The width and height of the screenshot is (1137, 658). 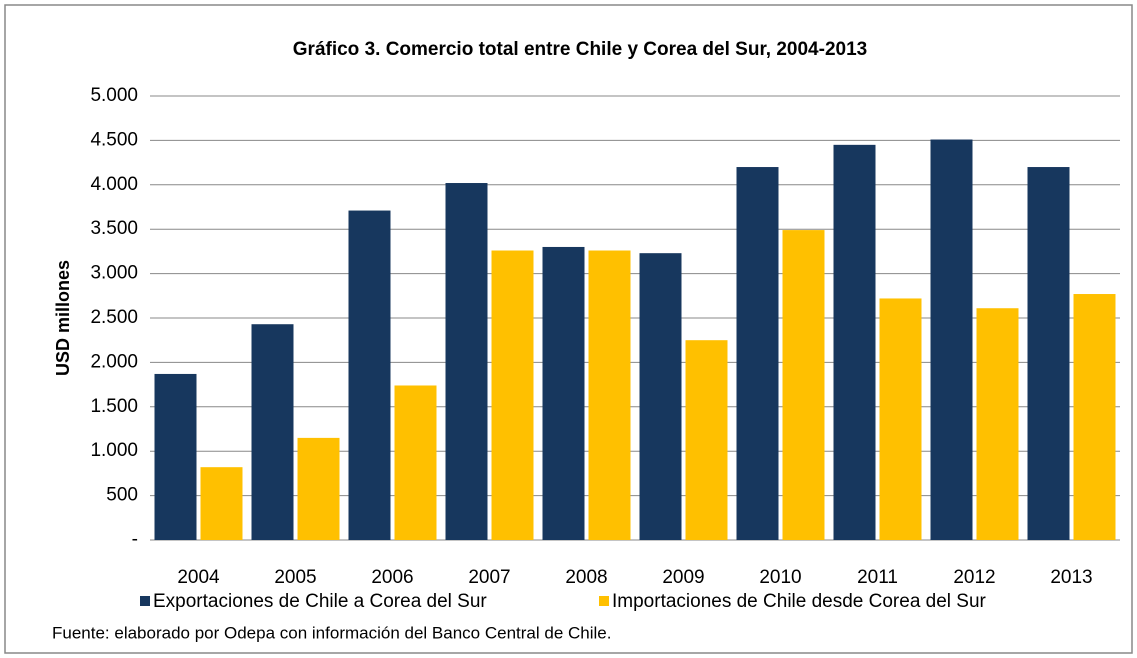 What do you see at coordinates (392, 577) in the screenshot?
I see `x-tick-label: 2006` at bounding box center [392, 577].